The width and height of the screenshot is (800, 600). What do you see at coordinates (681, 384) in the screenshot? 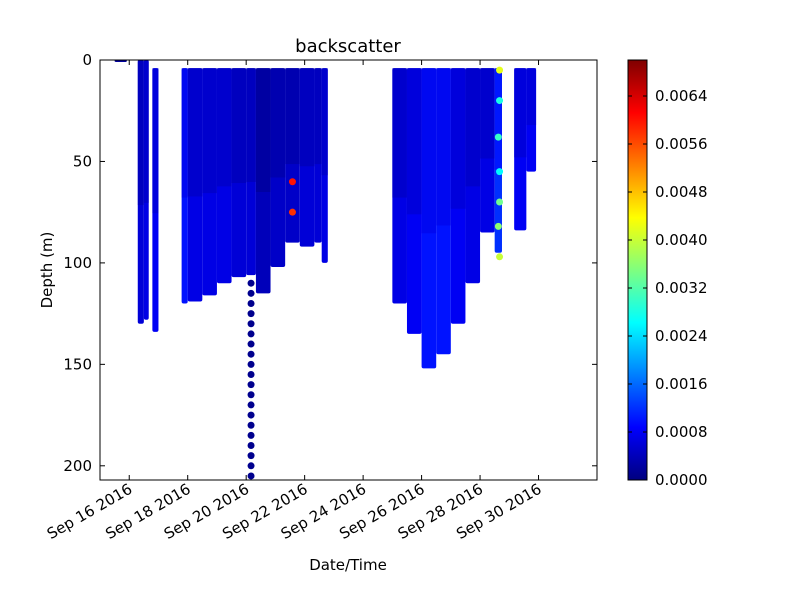
I see `colorbar-tick-label: 0.0016` at bounding box center [681, 384].